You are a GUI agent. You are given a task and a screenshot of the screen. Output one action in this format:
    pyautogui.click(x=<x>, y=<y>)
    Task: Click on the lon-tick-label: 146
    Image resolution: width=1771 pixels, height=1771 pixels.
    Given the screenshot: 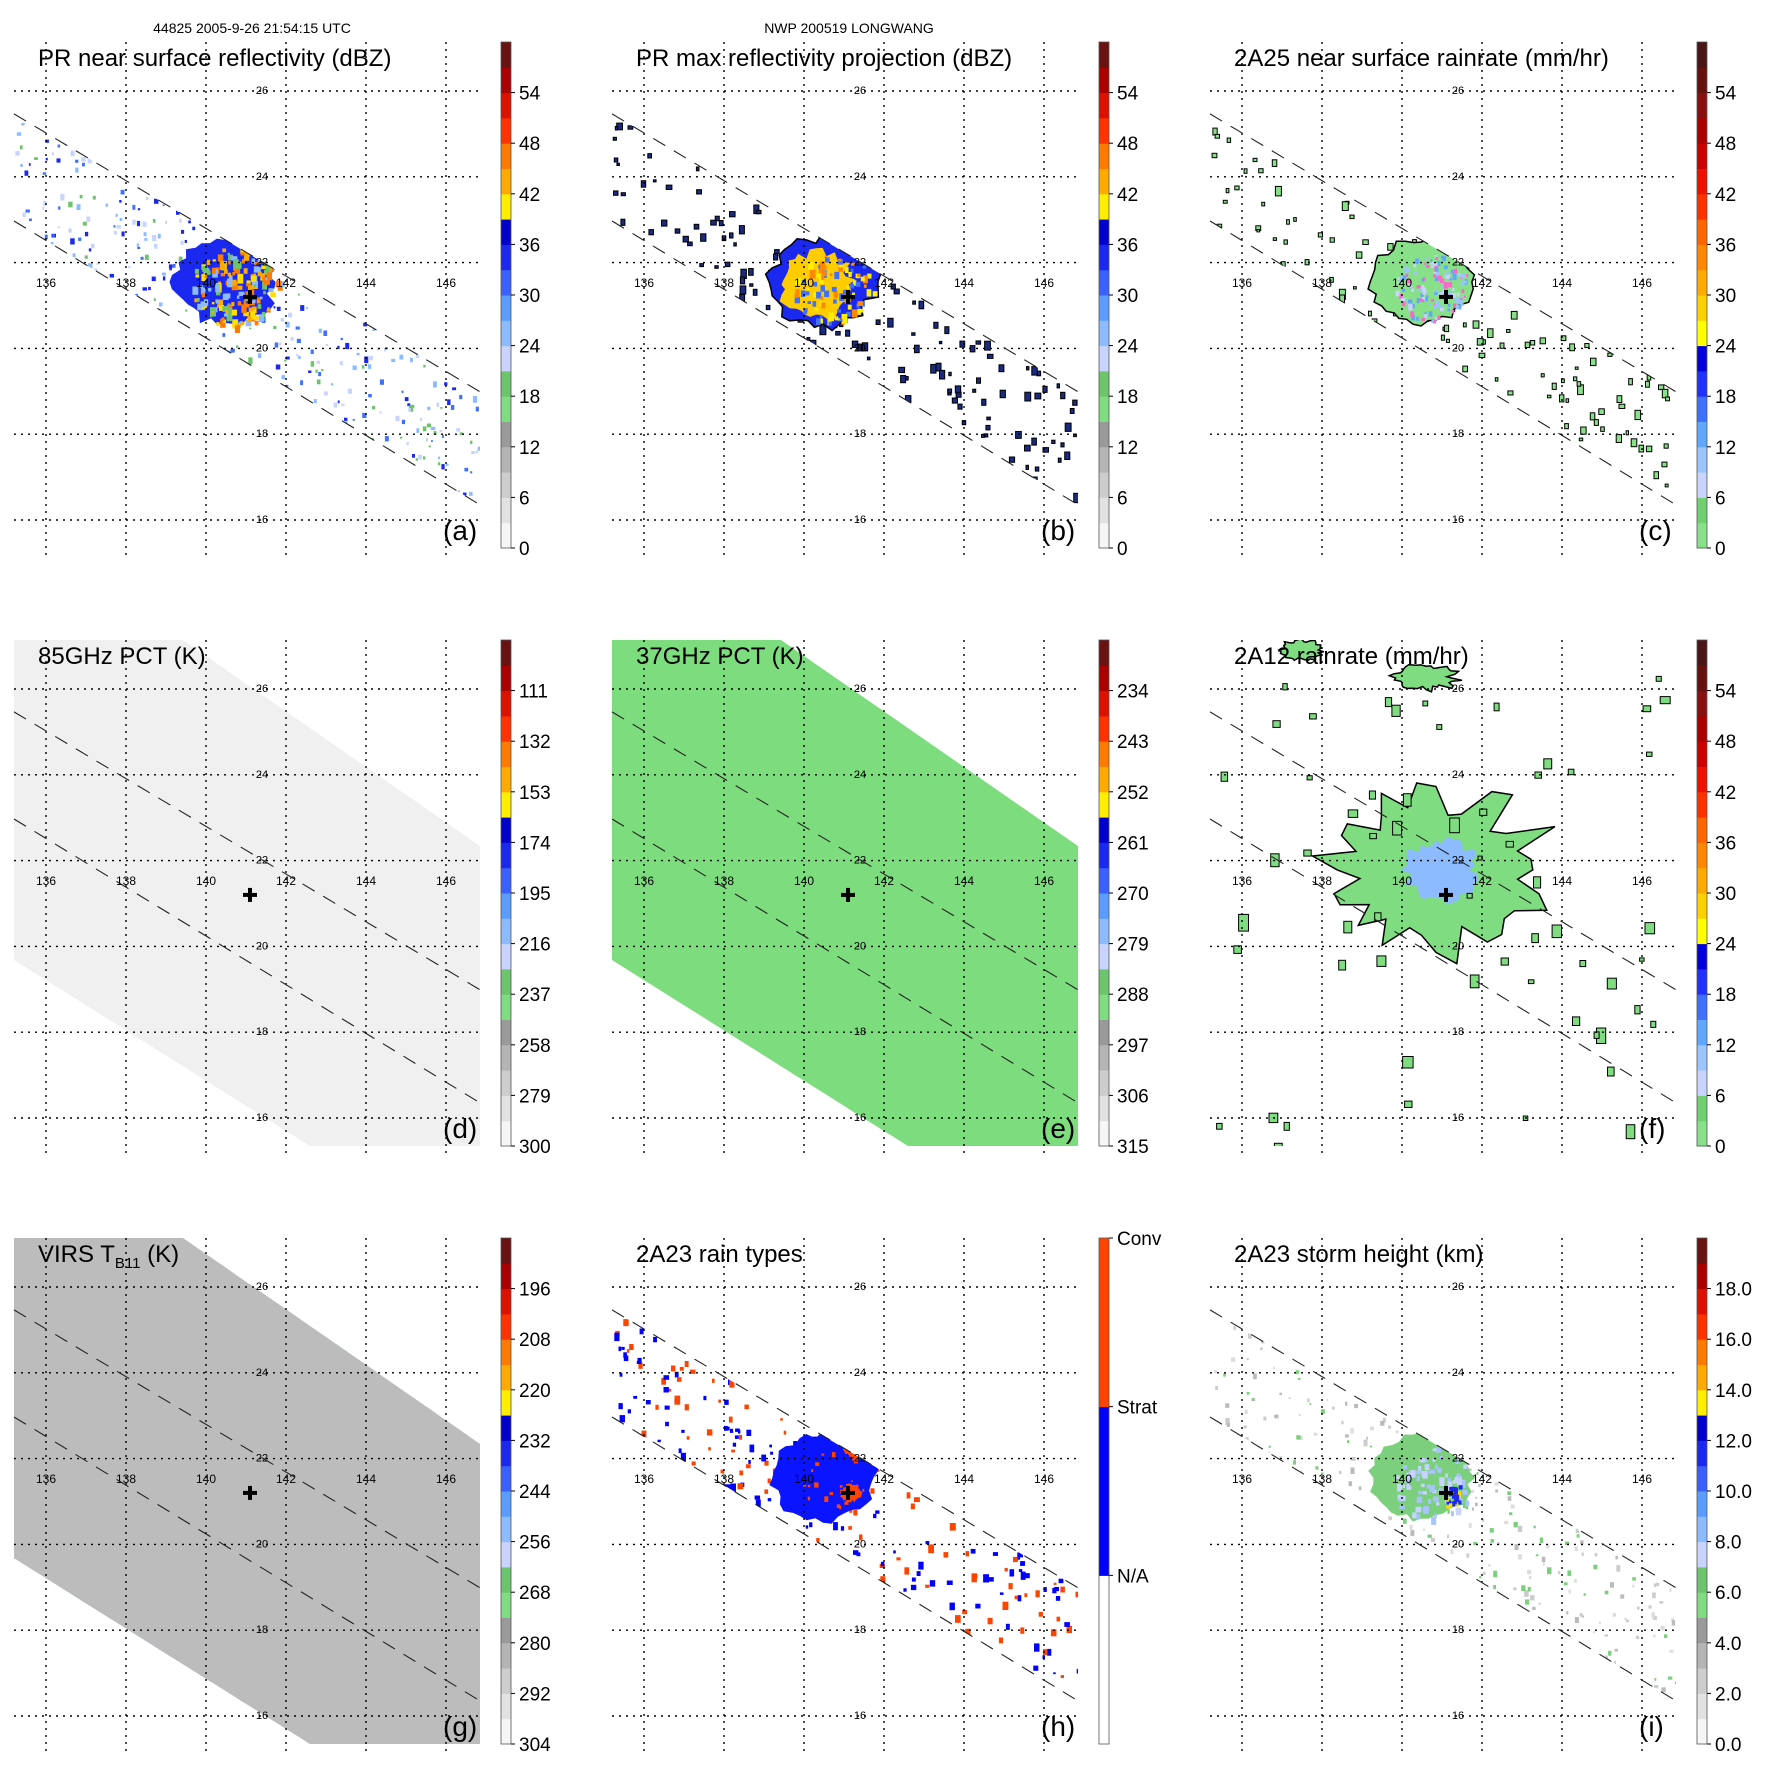 What is the action you would take?
    pyautogui.click(x=446, y=1479)
    